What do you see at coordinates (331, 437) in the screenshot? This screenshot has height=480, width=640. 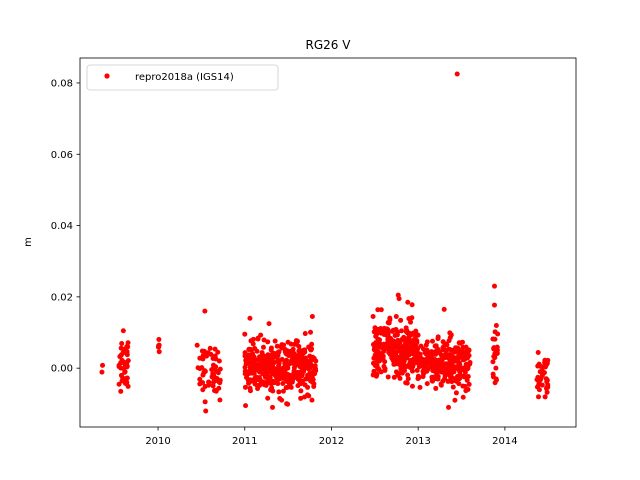 I see `x-axis: 2010 2011 2012 2013 2014` at bounding box center [331, 437].